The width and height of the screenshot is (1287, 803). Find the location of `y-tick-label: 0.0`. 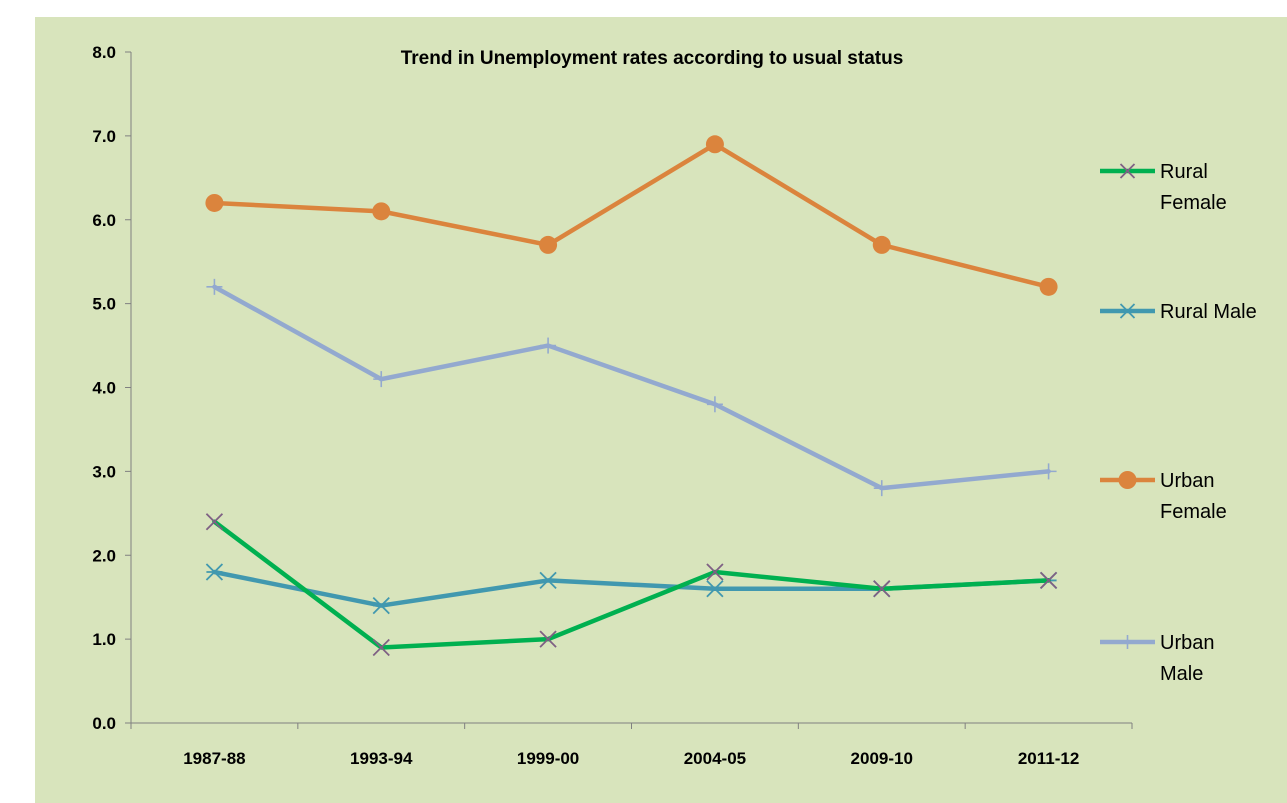

y-tick-label: 0.0 is located at coordinates (104, 723).